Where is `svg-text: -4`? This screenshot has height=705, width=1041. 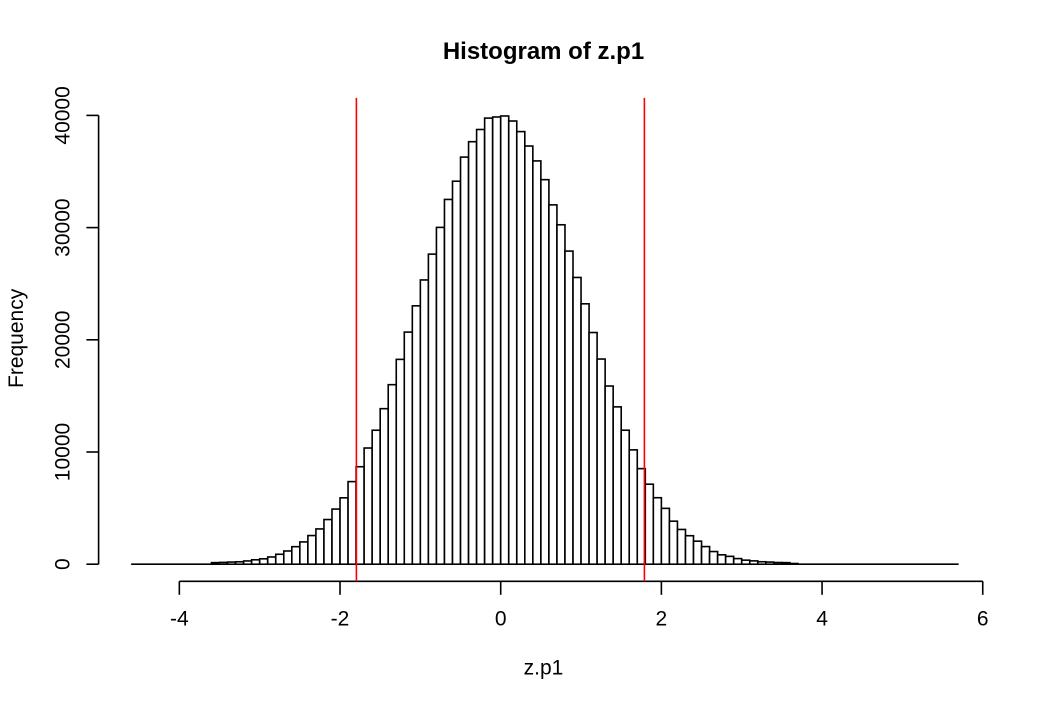 svg-text: -4 is located at coordinates (179, 619).